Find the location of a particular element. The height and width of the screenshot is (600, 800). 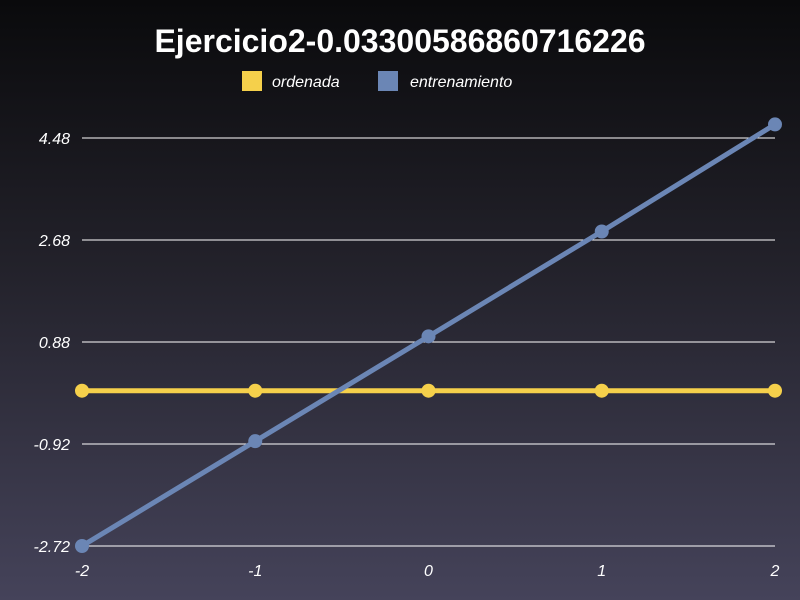

x-tick-label: 2 is located at coordinates (775, 571).